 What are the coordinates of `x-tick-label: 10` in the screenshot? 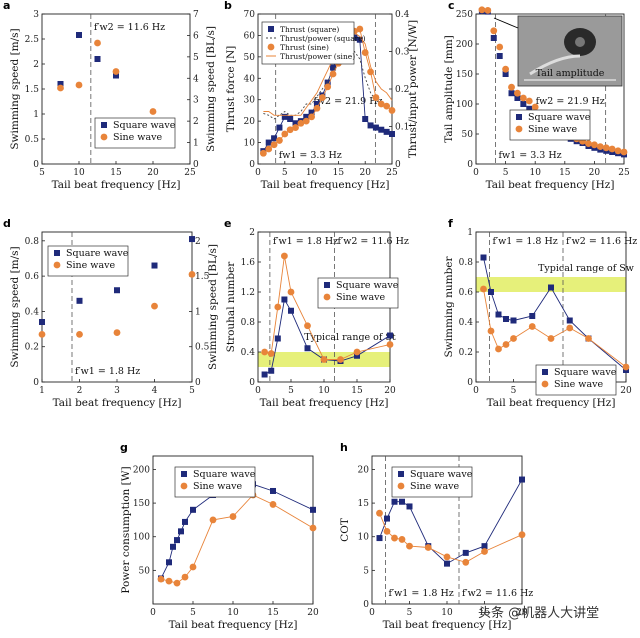 It's located at (447, 613).